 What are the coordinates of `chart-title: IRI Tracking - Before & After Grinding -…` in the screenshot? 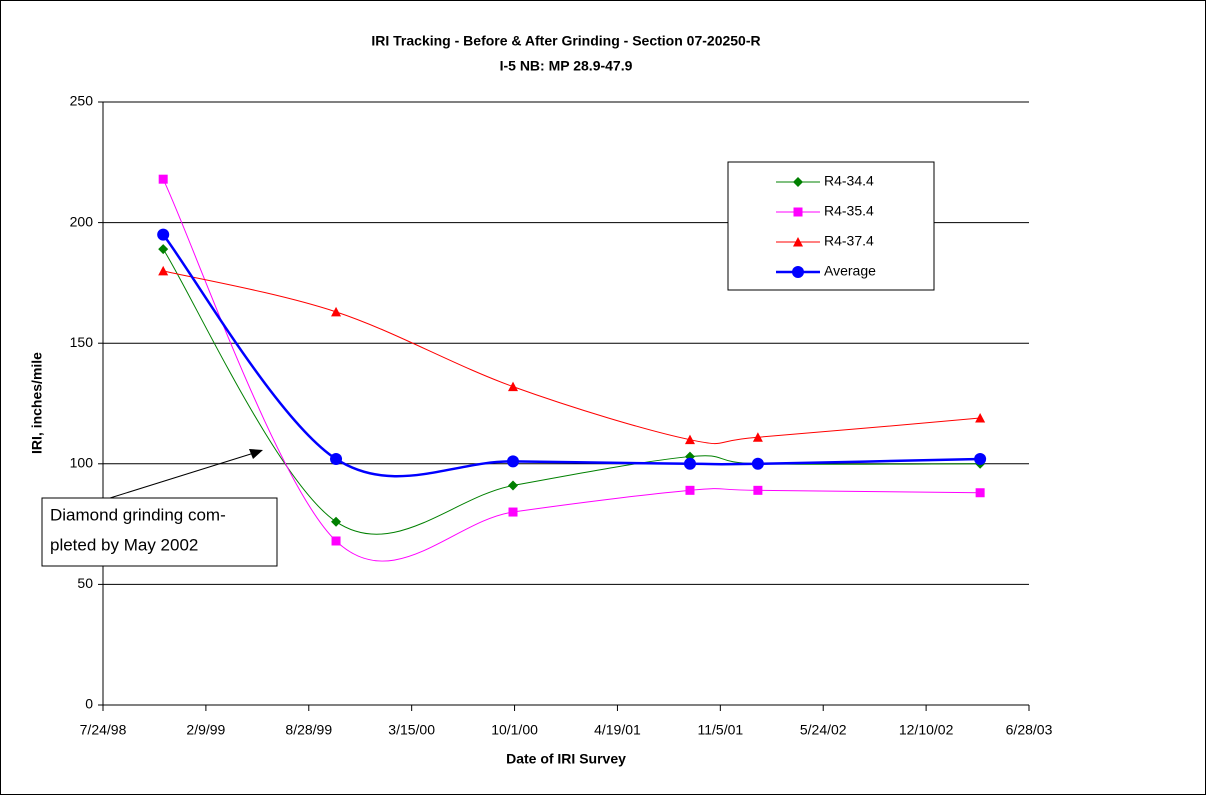 It's located at (565, 41).